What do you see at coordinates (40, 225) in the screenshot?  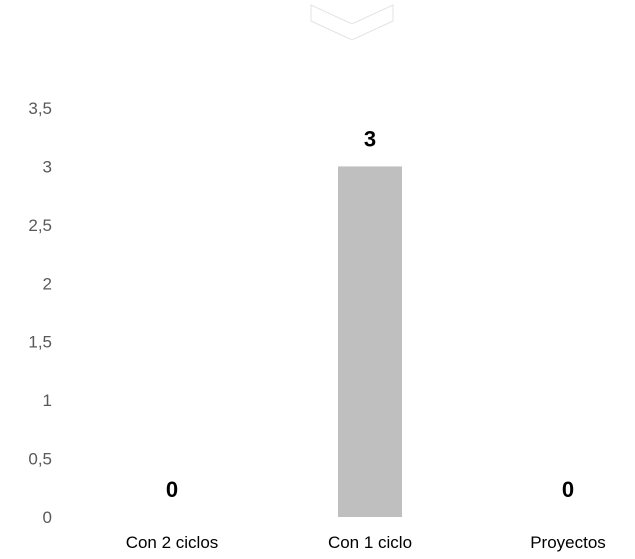 I see `y-tick-label: 2,5` at bounding box center [40, 225].